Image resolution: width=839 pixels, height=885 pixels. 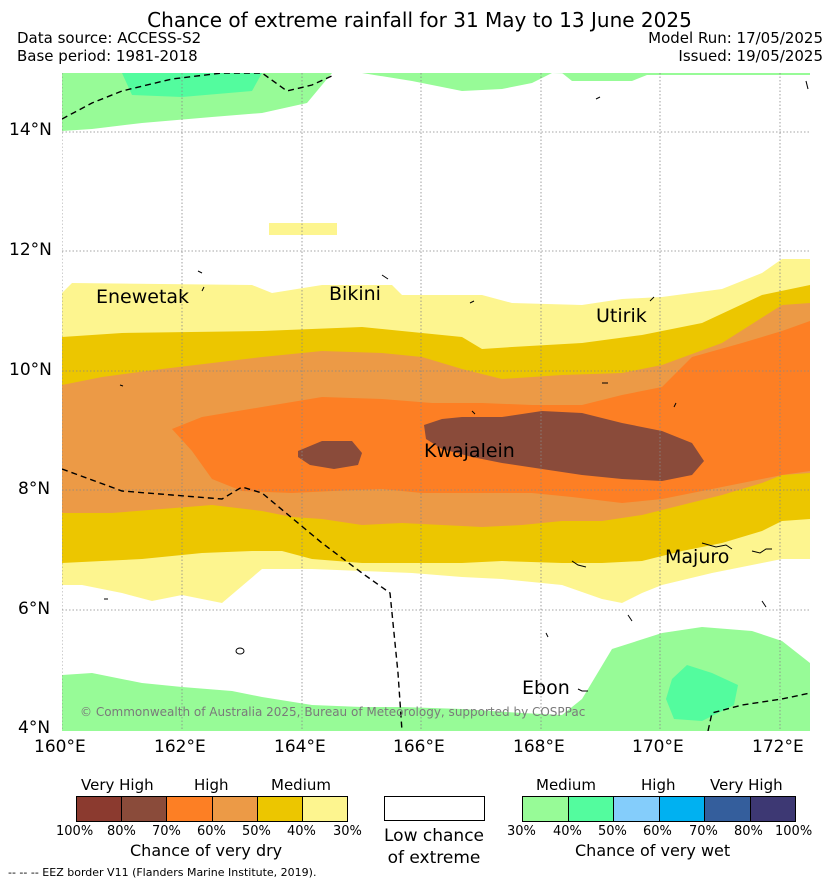 I want to click on dry-color-bar, so click(x=212, y=809).